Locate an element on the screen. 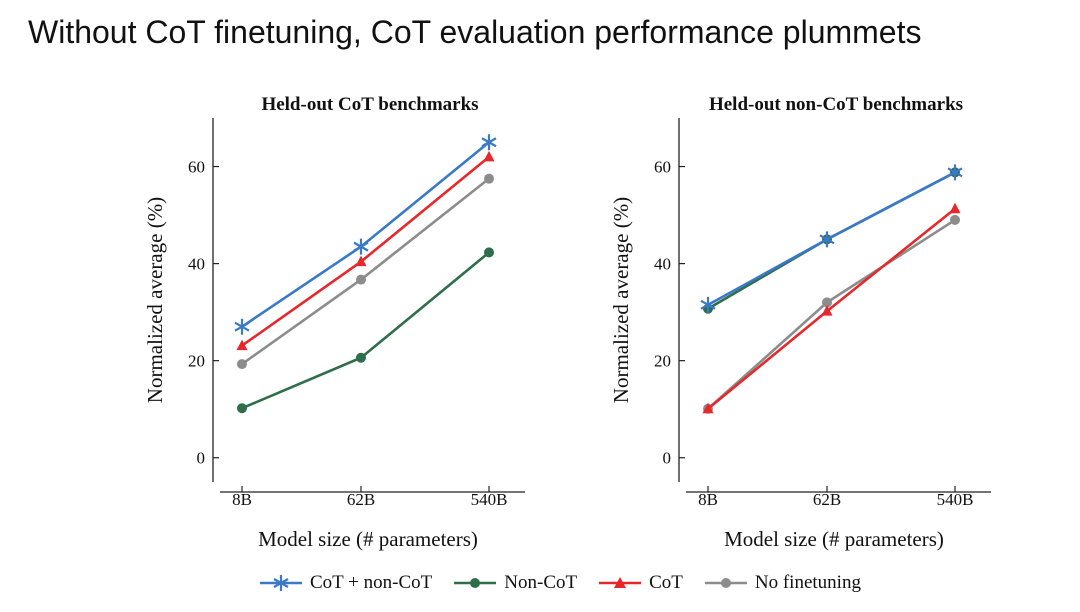 The width and height of the screenshot is (1080, 612). legend-item-cot-plus-noncot: CoT + non-CoT is located at coordinates (345, 583).